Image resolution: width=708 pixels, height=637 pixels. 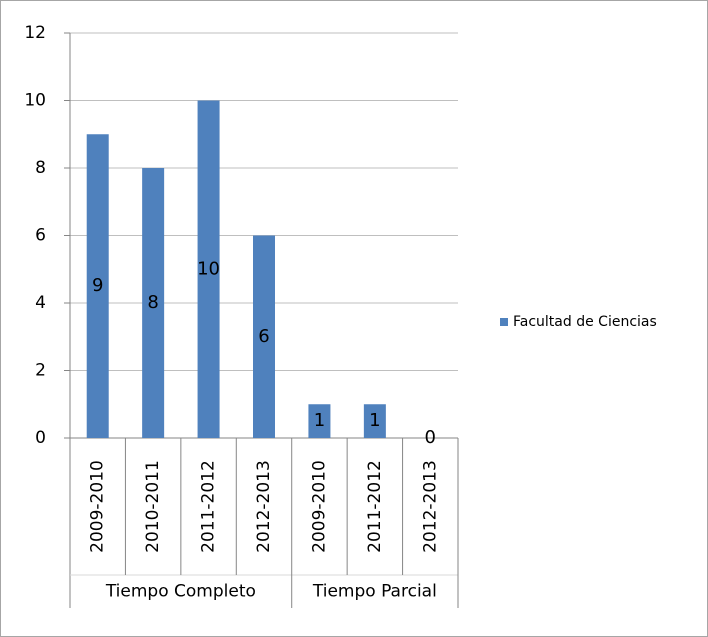 What do you see at coordinates (40, 236) in the screenshot?
I see `y-tick-label: 6` at bounding box center [40, 236].